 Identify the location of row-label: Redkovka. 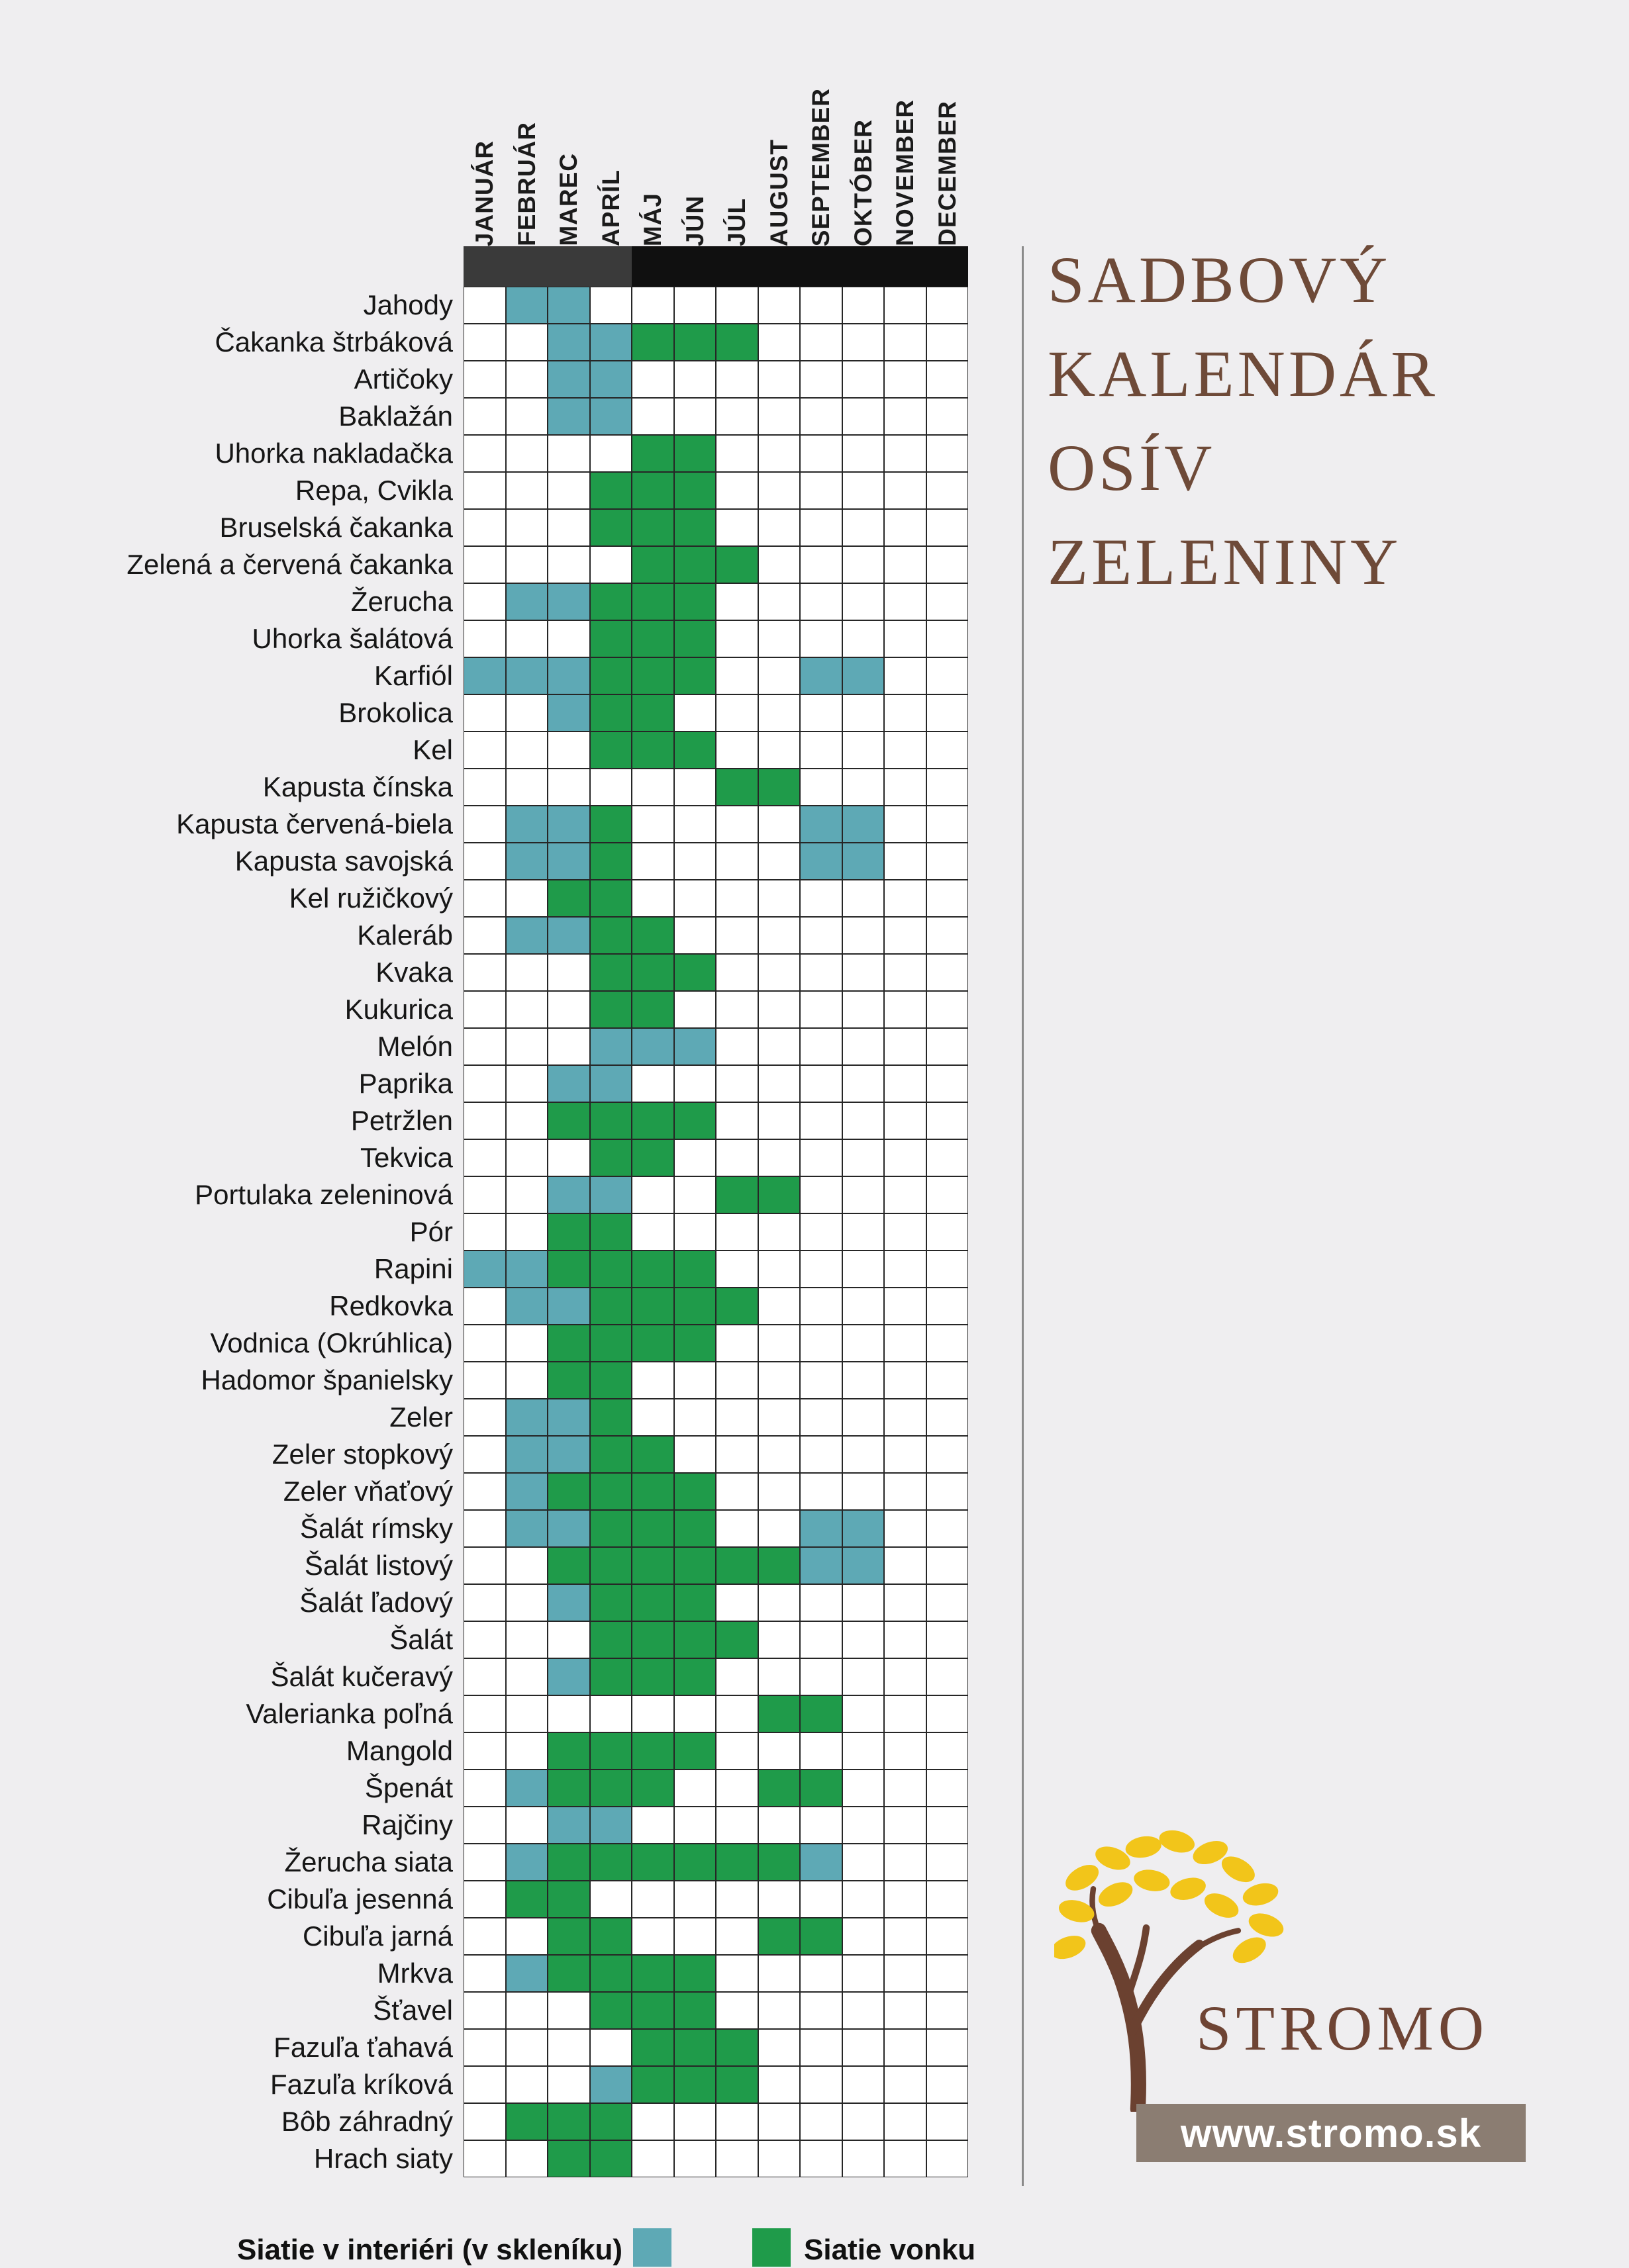
(391, 1306).